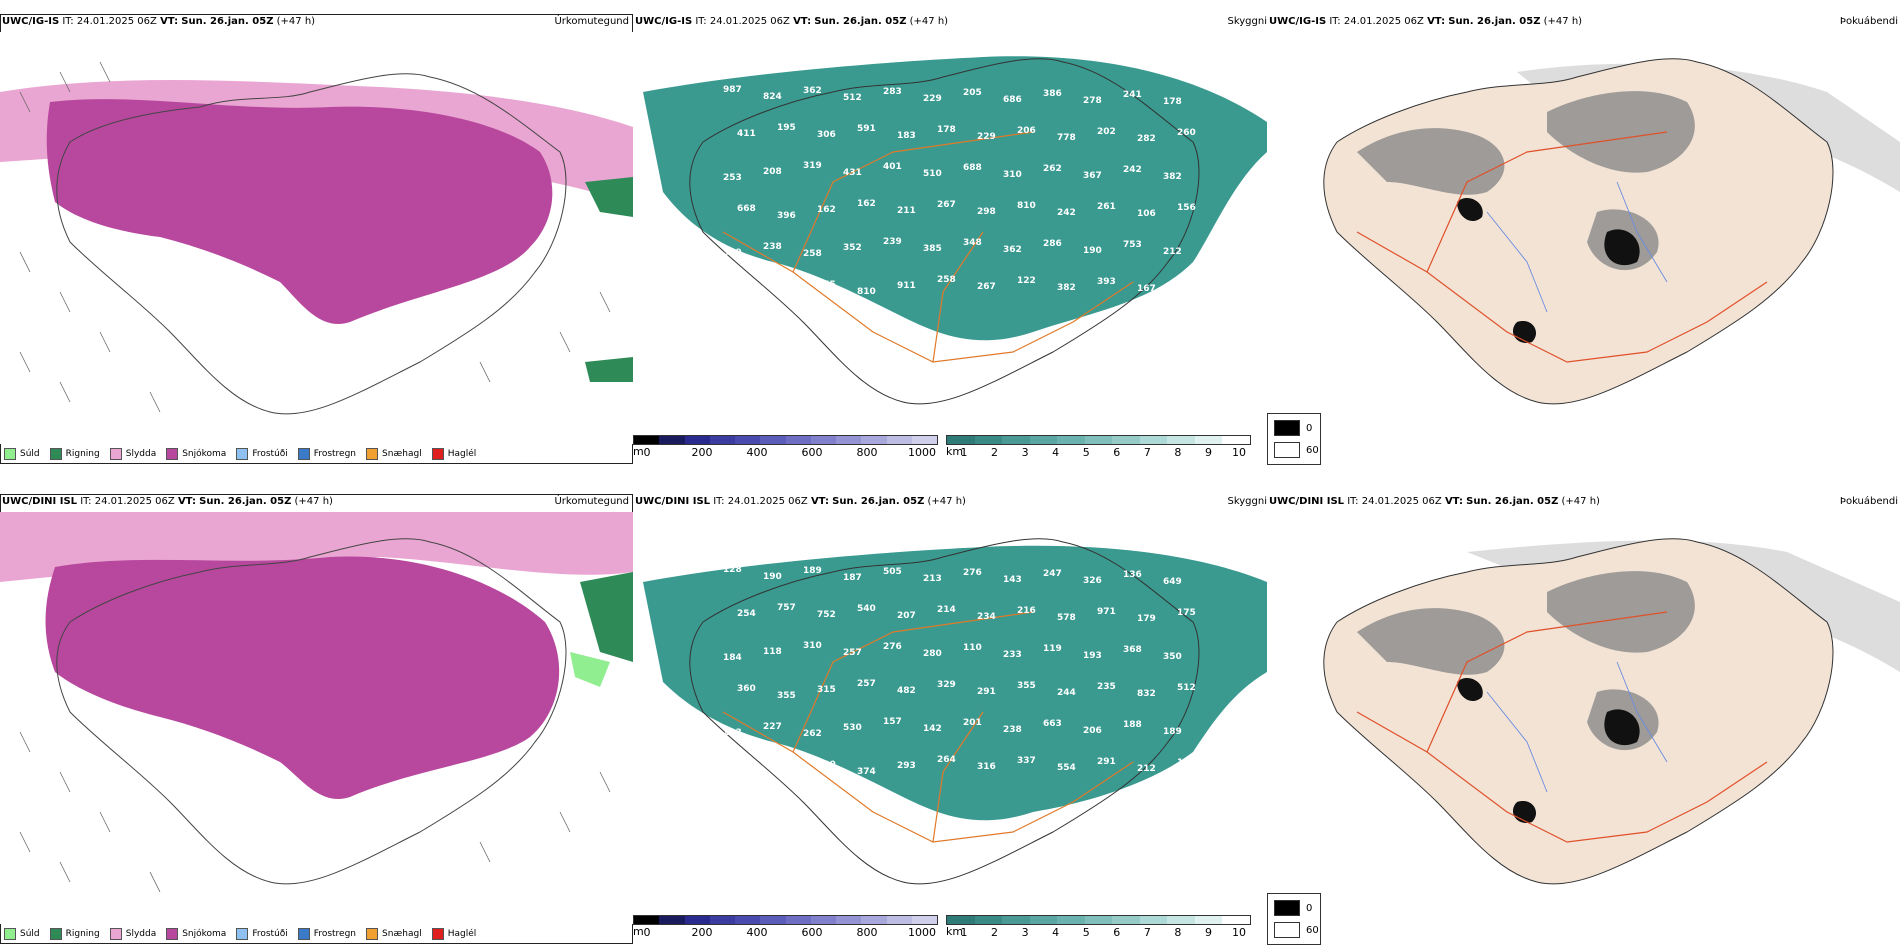  I want to click on colorbar-tick-label: 1, so click(964, 932).